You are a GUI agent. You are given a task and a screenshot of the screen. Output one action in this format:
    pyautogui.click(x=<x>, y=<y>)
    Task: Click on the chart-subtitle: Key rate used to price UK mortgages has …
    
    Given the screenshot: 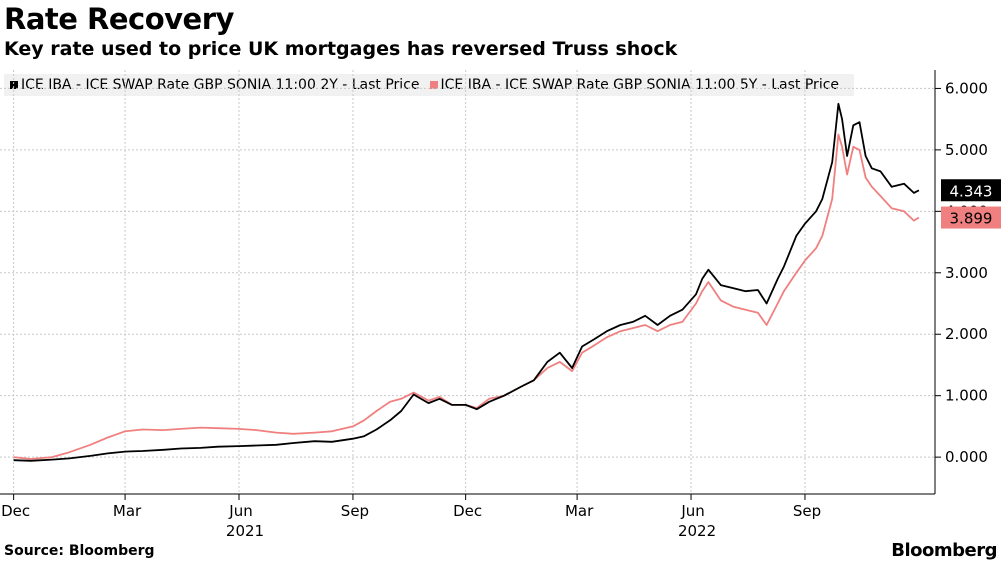 What is the action you would take?
    pyautogui.click(x=341, y=49)
    